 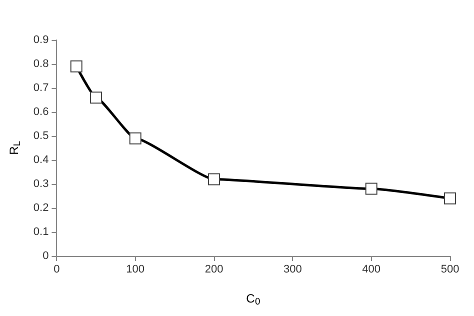 I want to click on x-tick-label: 100, so click(x=135, y=270).